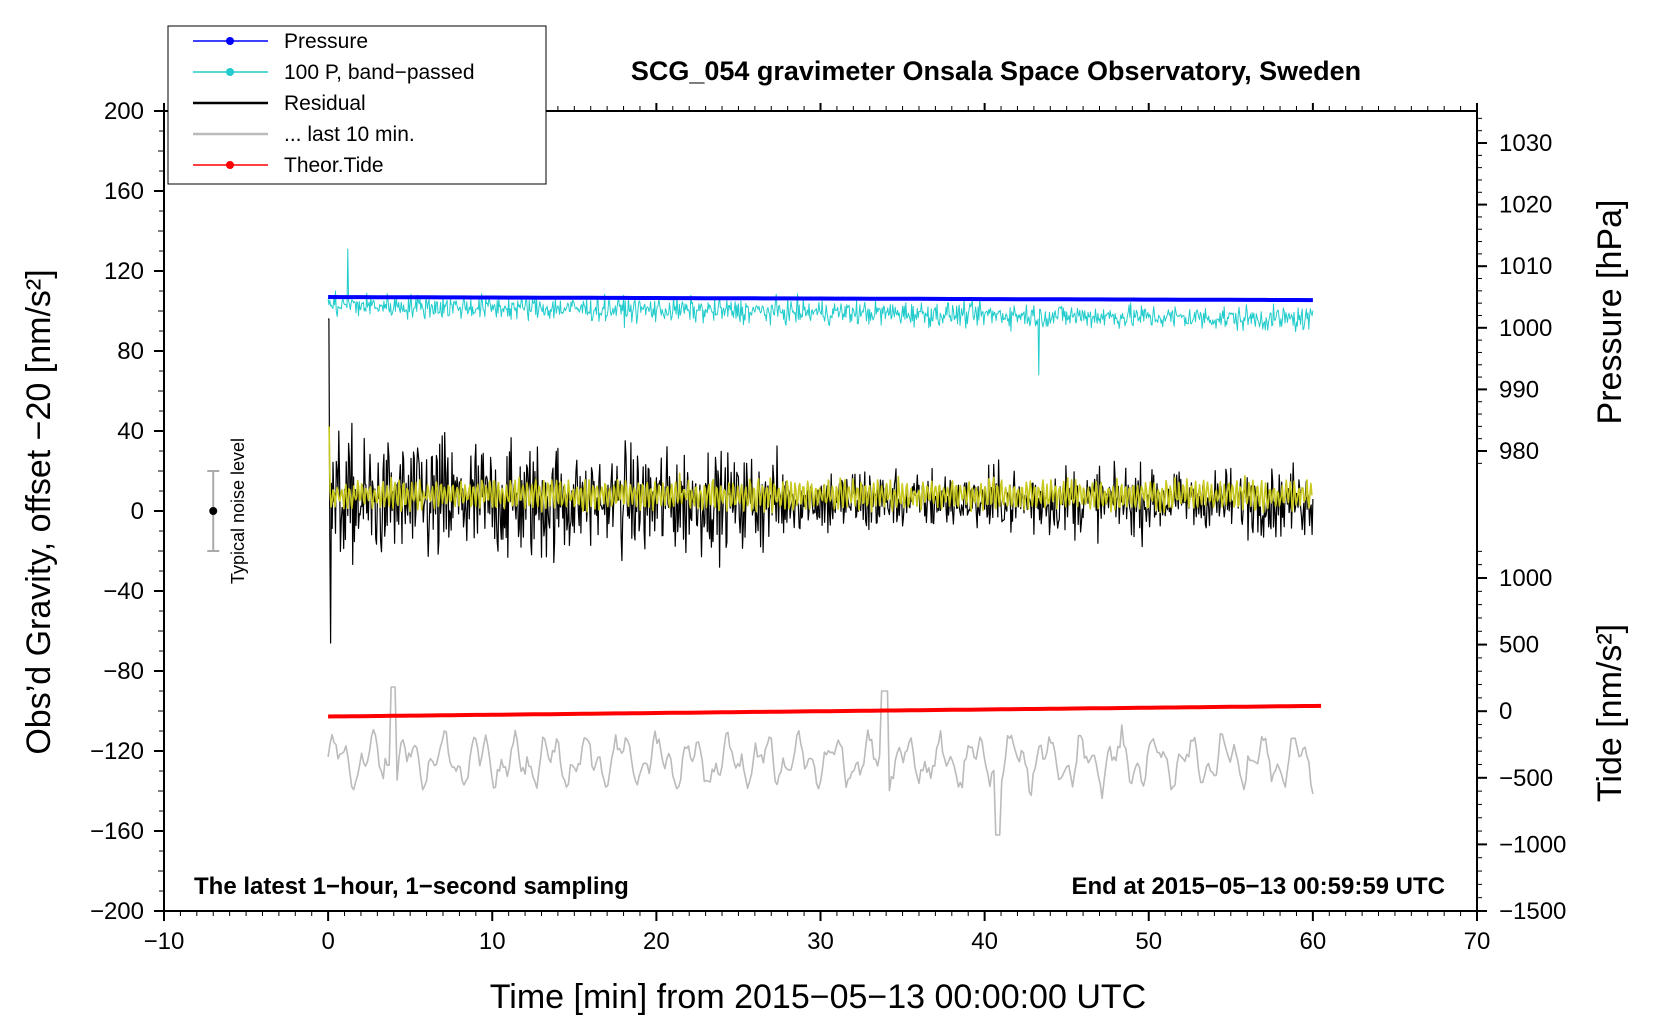  What do you see at coordinates (820, 941) in the screenshot?
I see `x-tick-label: 30` at bounding box center [820, 941].